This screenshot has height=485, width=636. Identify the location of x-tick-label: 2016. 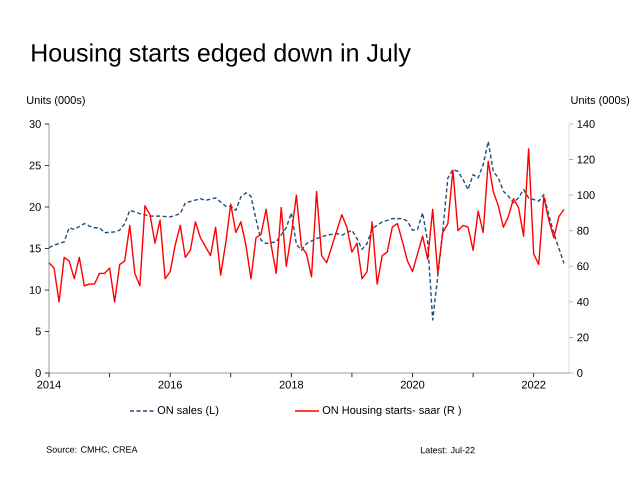
(170, 384).